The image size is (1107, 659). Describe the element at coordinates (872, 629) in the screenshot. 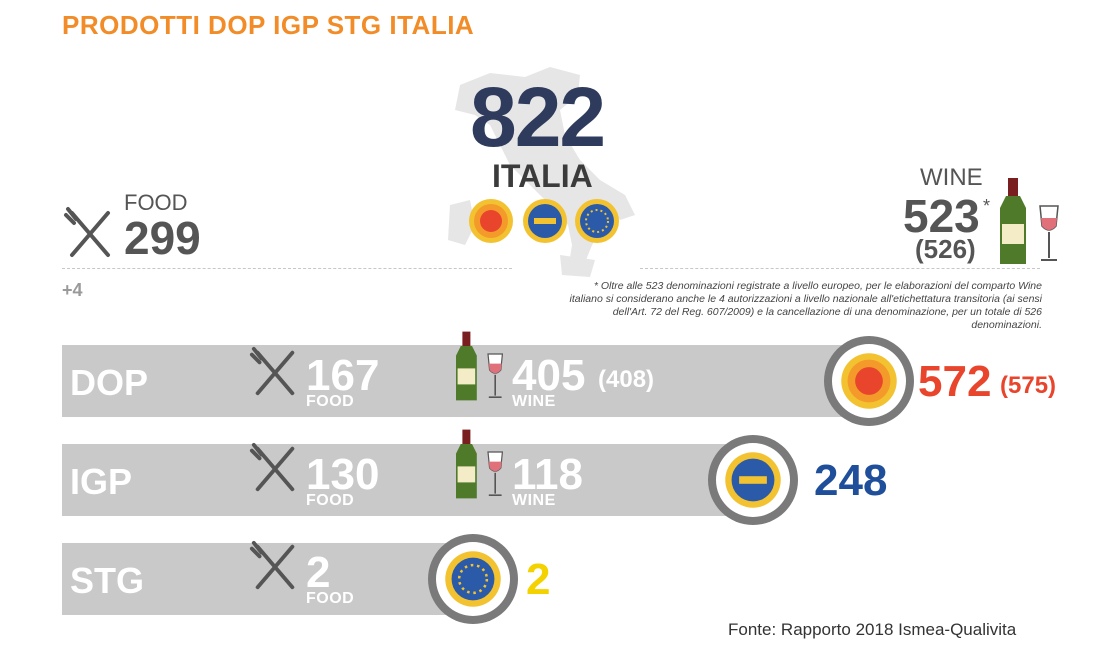

I see `source-credit: Fonte: Rapporto 2018 Ismea-Qualivita` at that location.